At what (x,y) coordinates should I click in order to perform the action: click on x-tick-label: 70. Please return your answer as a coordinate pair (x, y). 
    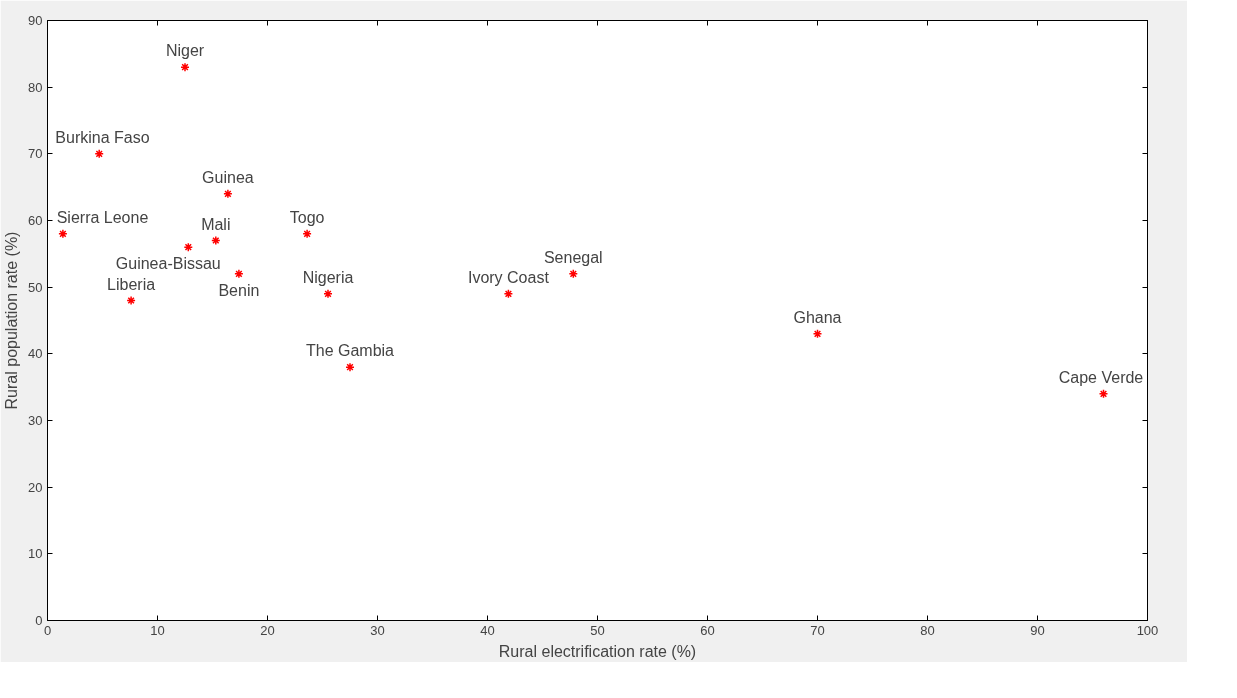
    Looking at the image, I should click on (817, 630).